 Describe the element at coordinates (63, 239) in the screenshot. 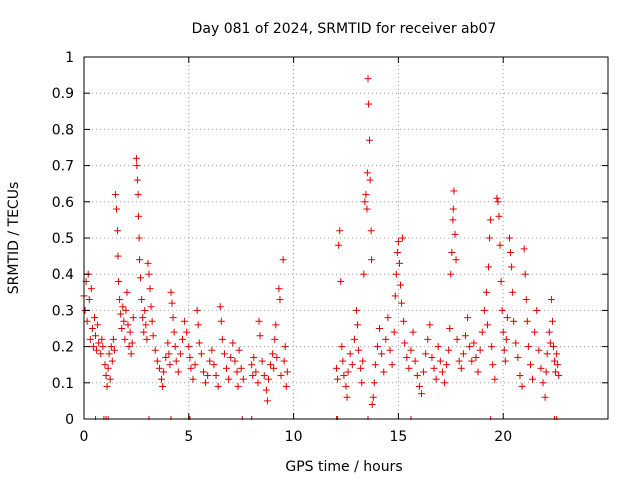

I see `y-tick-label: 0.5` at that location.